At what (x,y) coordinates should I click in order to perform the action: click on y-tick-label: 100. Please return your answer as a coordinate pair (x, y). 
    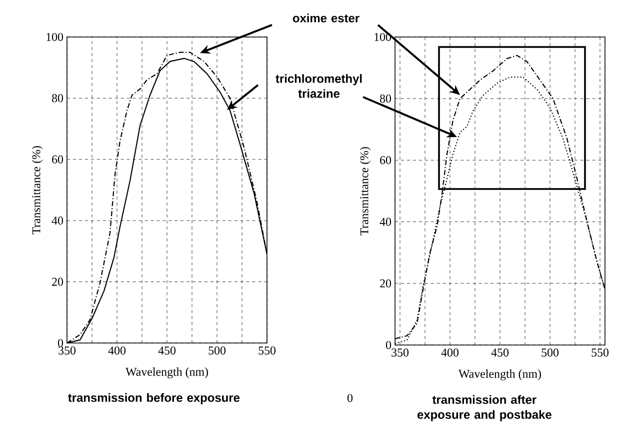
    Looking at the image, I should click on (55, 37).